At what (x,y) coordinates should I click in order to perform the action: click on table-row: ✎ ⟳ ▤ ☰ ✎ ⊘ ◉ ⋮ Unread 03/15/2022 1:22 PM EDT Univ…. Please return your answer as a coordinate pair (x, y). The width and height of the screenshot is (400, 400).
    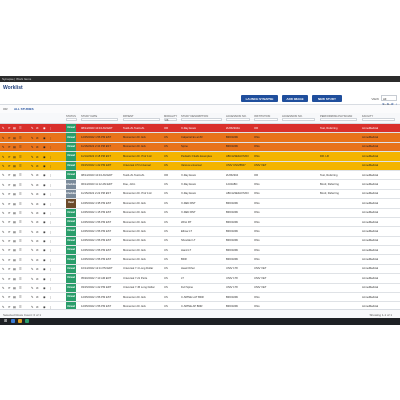
    Looking at the image, I should click on (200, 166).